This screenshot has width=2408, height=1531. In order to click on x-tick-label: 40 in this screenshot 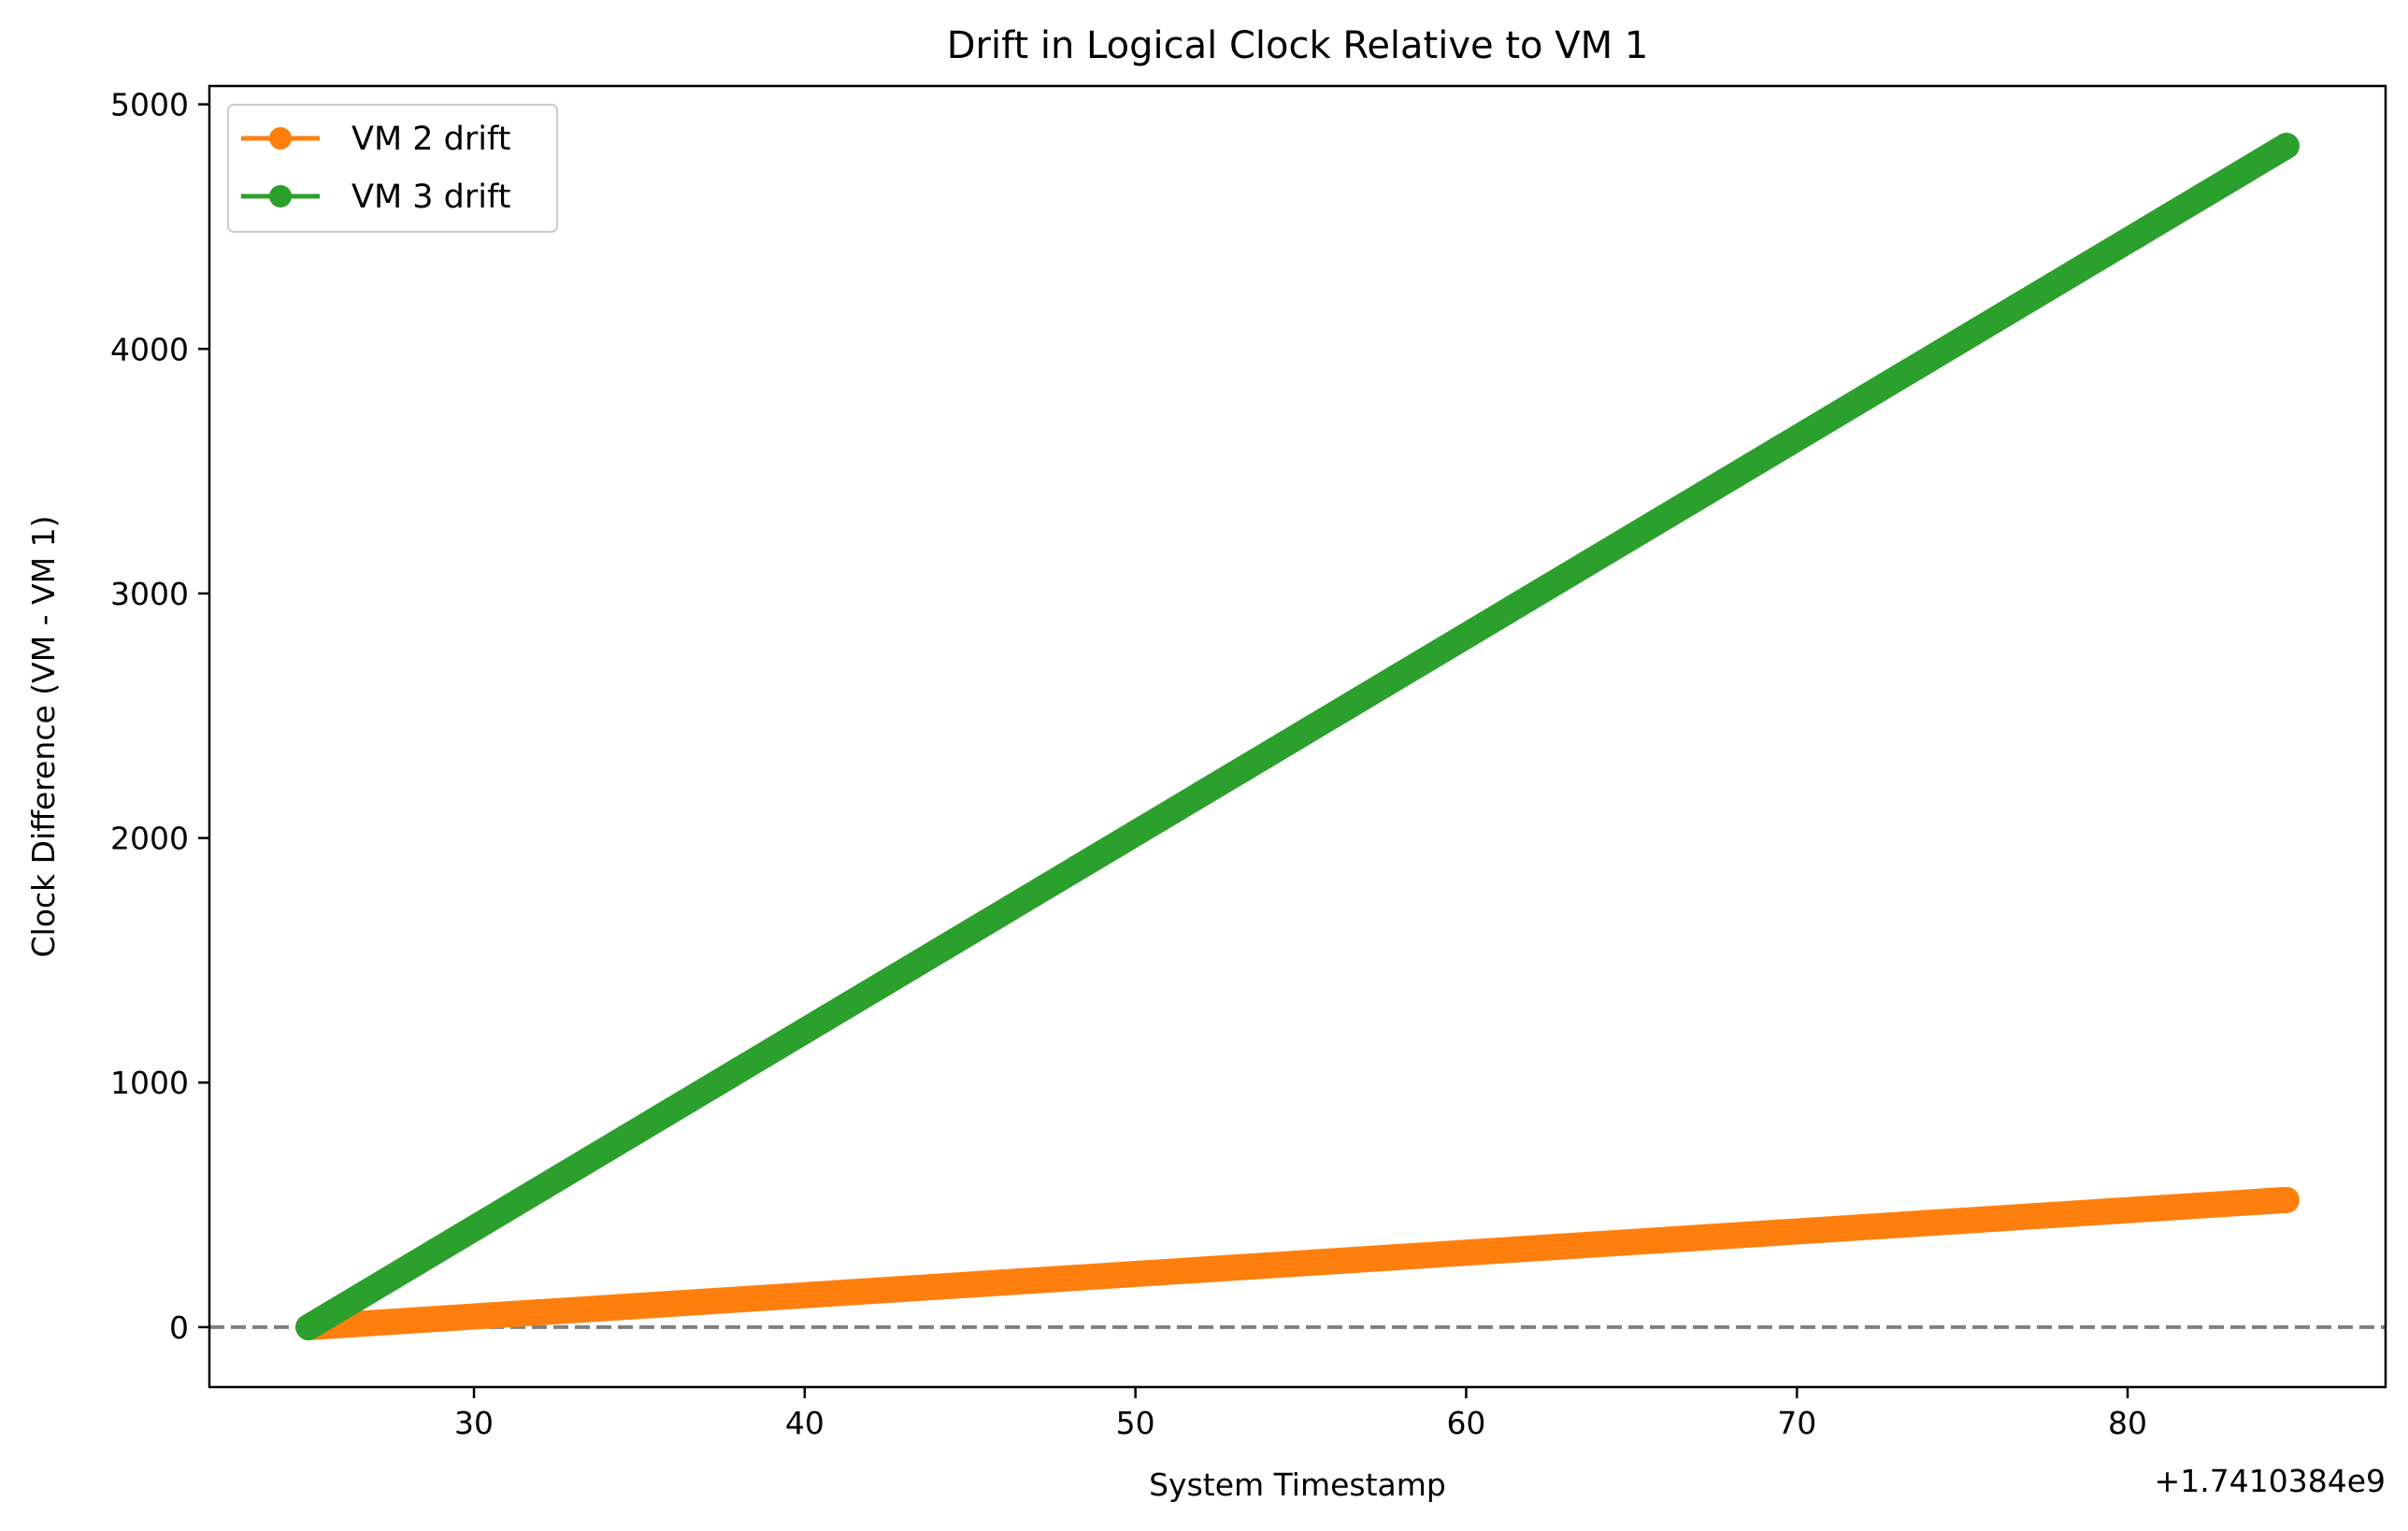, I will do `click(804, 1423)`.